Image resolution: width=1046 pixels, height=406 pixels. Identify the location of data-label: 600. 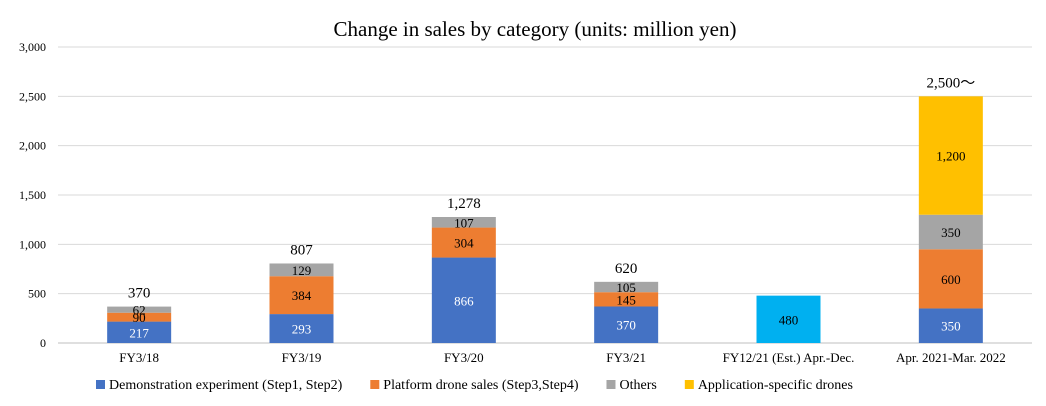
(951, 279).